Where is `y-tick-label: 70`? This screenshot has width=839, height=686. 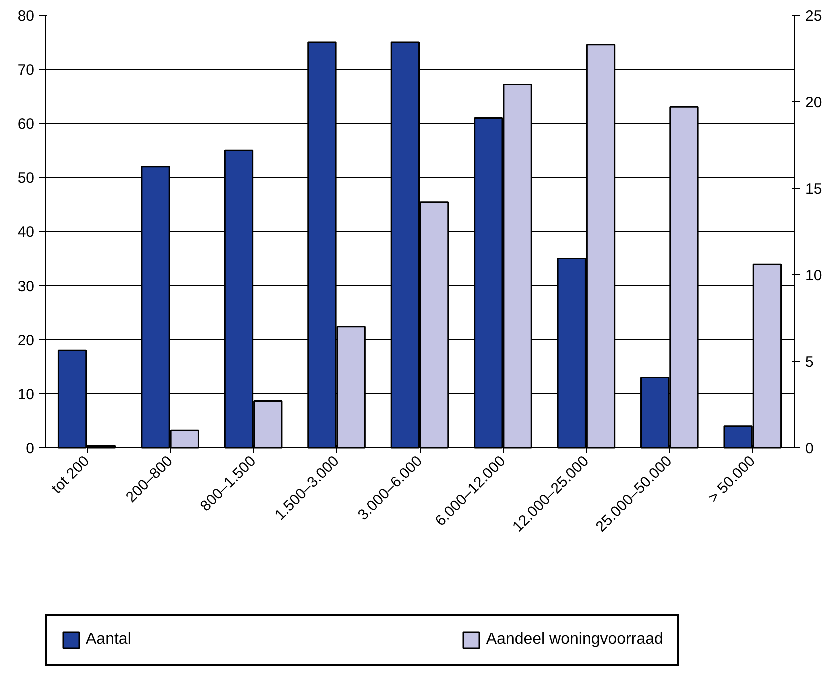 y-tick-label: 70 is located at coordinates (26, 71).